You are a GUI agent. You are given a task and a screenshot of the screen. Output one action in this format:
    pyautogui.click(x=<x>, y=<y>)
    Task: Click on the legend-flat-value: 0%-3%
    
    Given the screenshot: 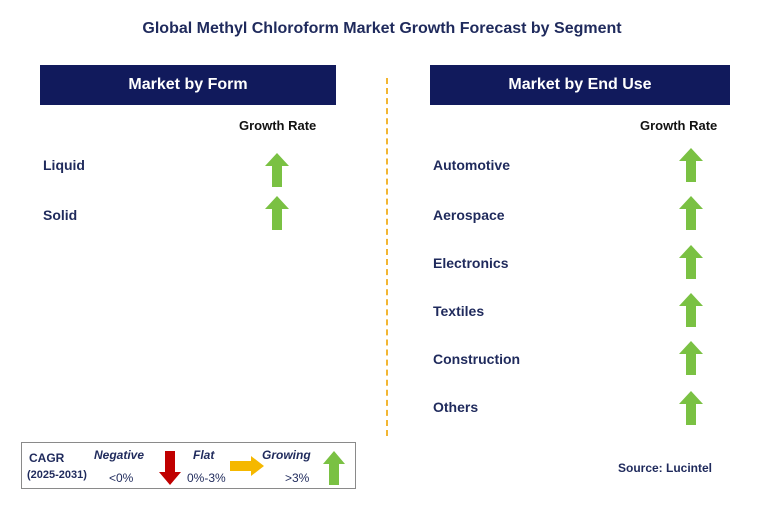 What is the action you would take?
    pyautogui.click(x=206, y=478)
    